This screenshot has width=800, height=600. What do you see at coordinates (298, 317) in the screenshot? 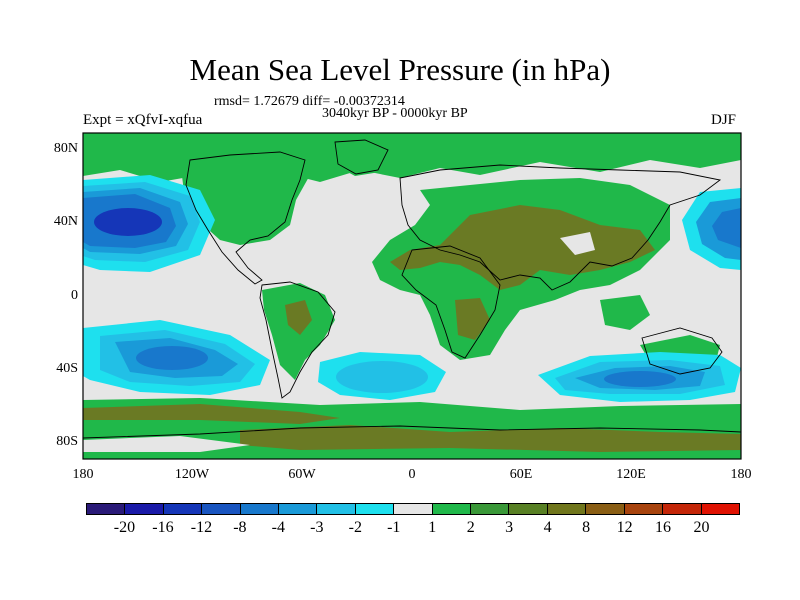
I see `south-america-olive` at bounding box center [298, 317].